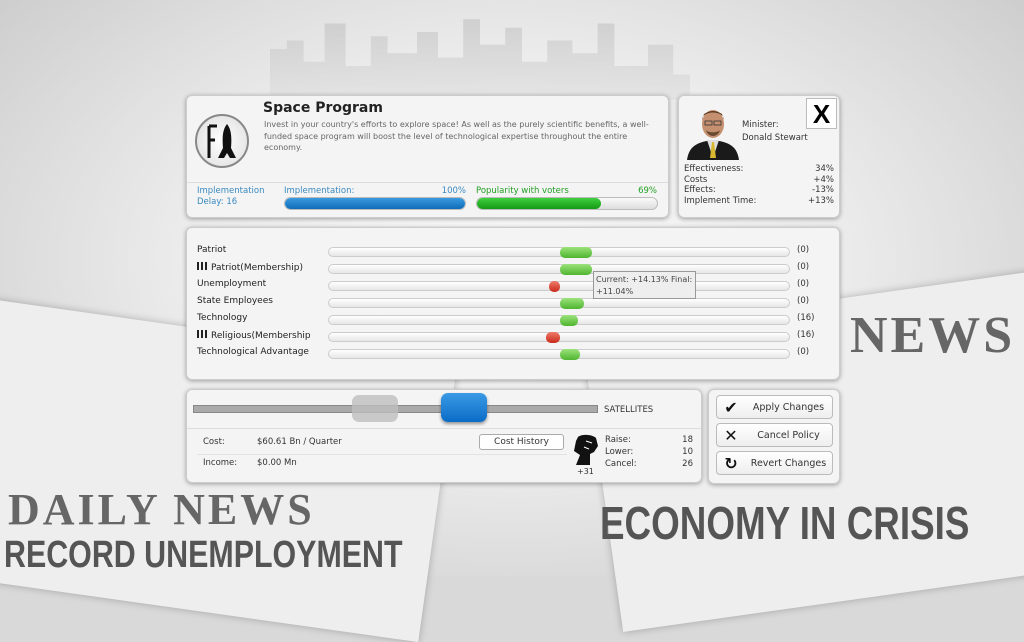 This screenshot has width=1024, height=642. What do you see at coordinates (644, 285) in the screenshot?
I see `effect-tooltip: Current: +14.13% Final: +11.04%` at bounding box center [644, 285].